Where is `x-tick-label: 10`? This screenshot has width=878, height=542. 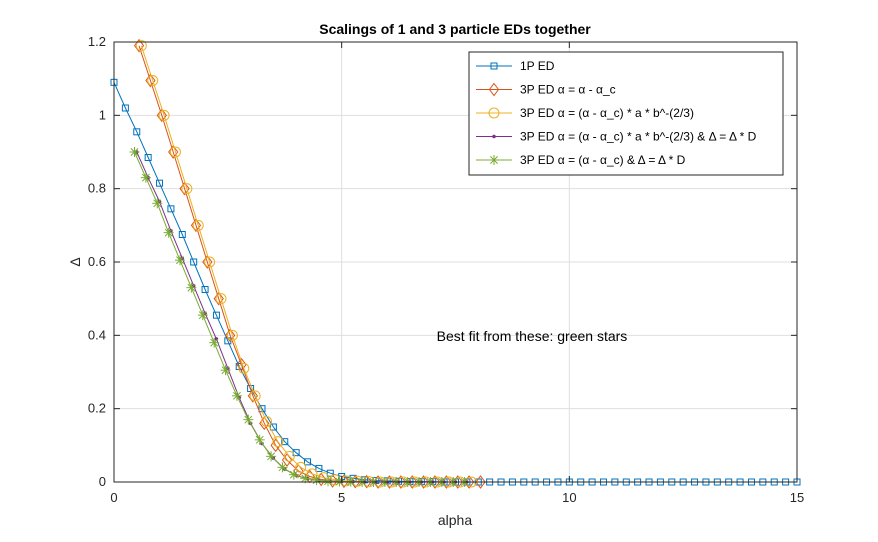
x-tick-label: 10 is located at coordinates (569, 497).